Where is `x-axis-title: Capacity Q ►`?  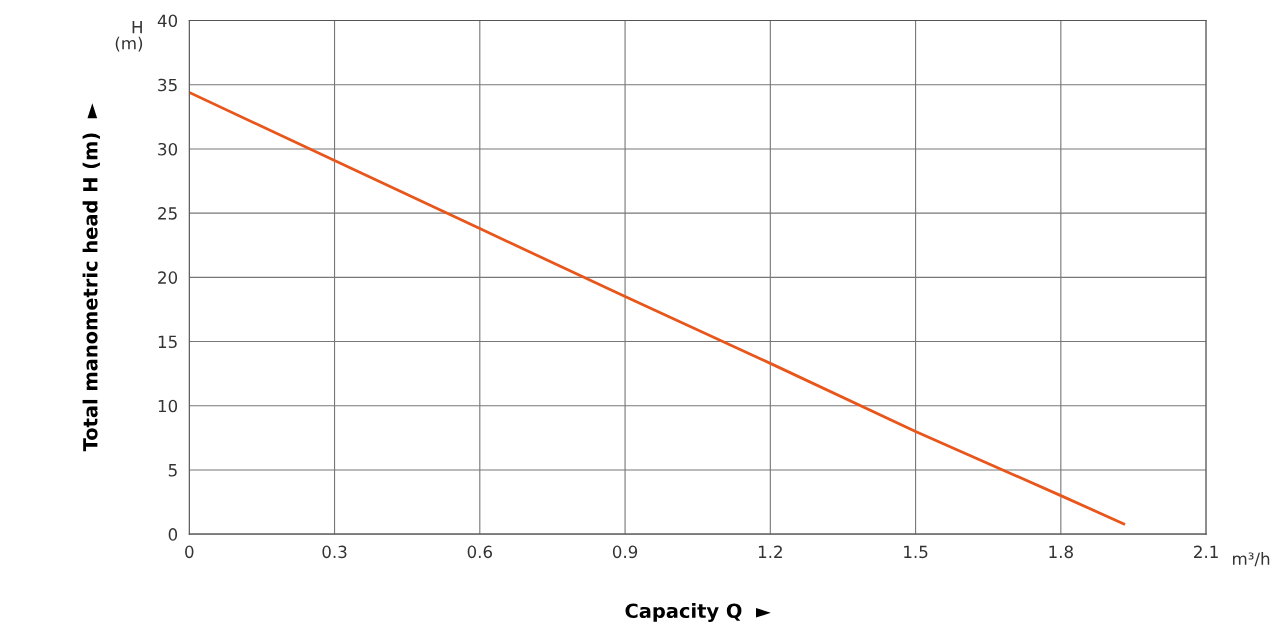 x-axis-title: Capacity Q ► is located at coordinates (698, 613).